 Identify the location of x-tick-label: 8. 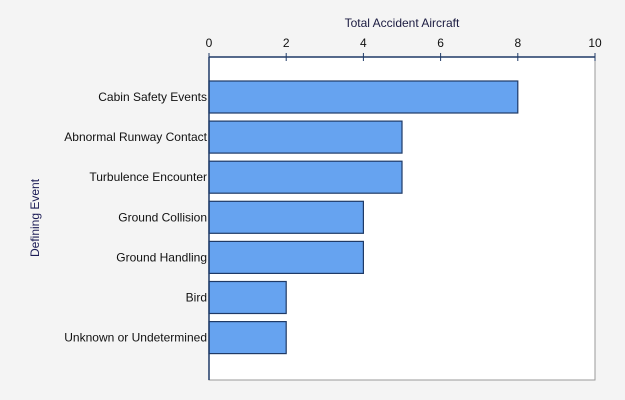
(517, 43).